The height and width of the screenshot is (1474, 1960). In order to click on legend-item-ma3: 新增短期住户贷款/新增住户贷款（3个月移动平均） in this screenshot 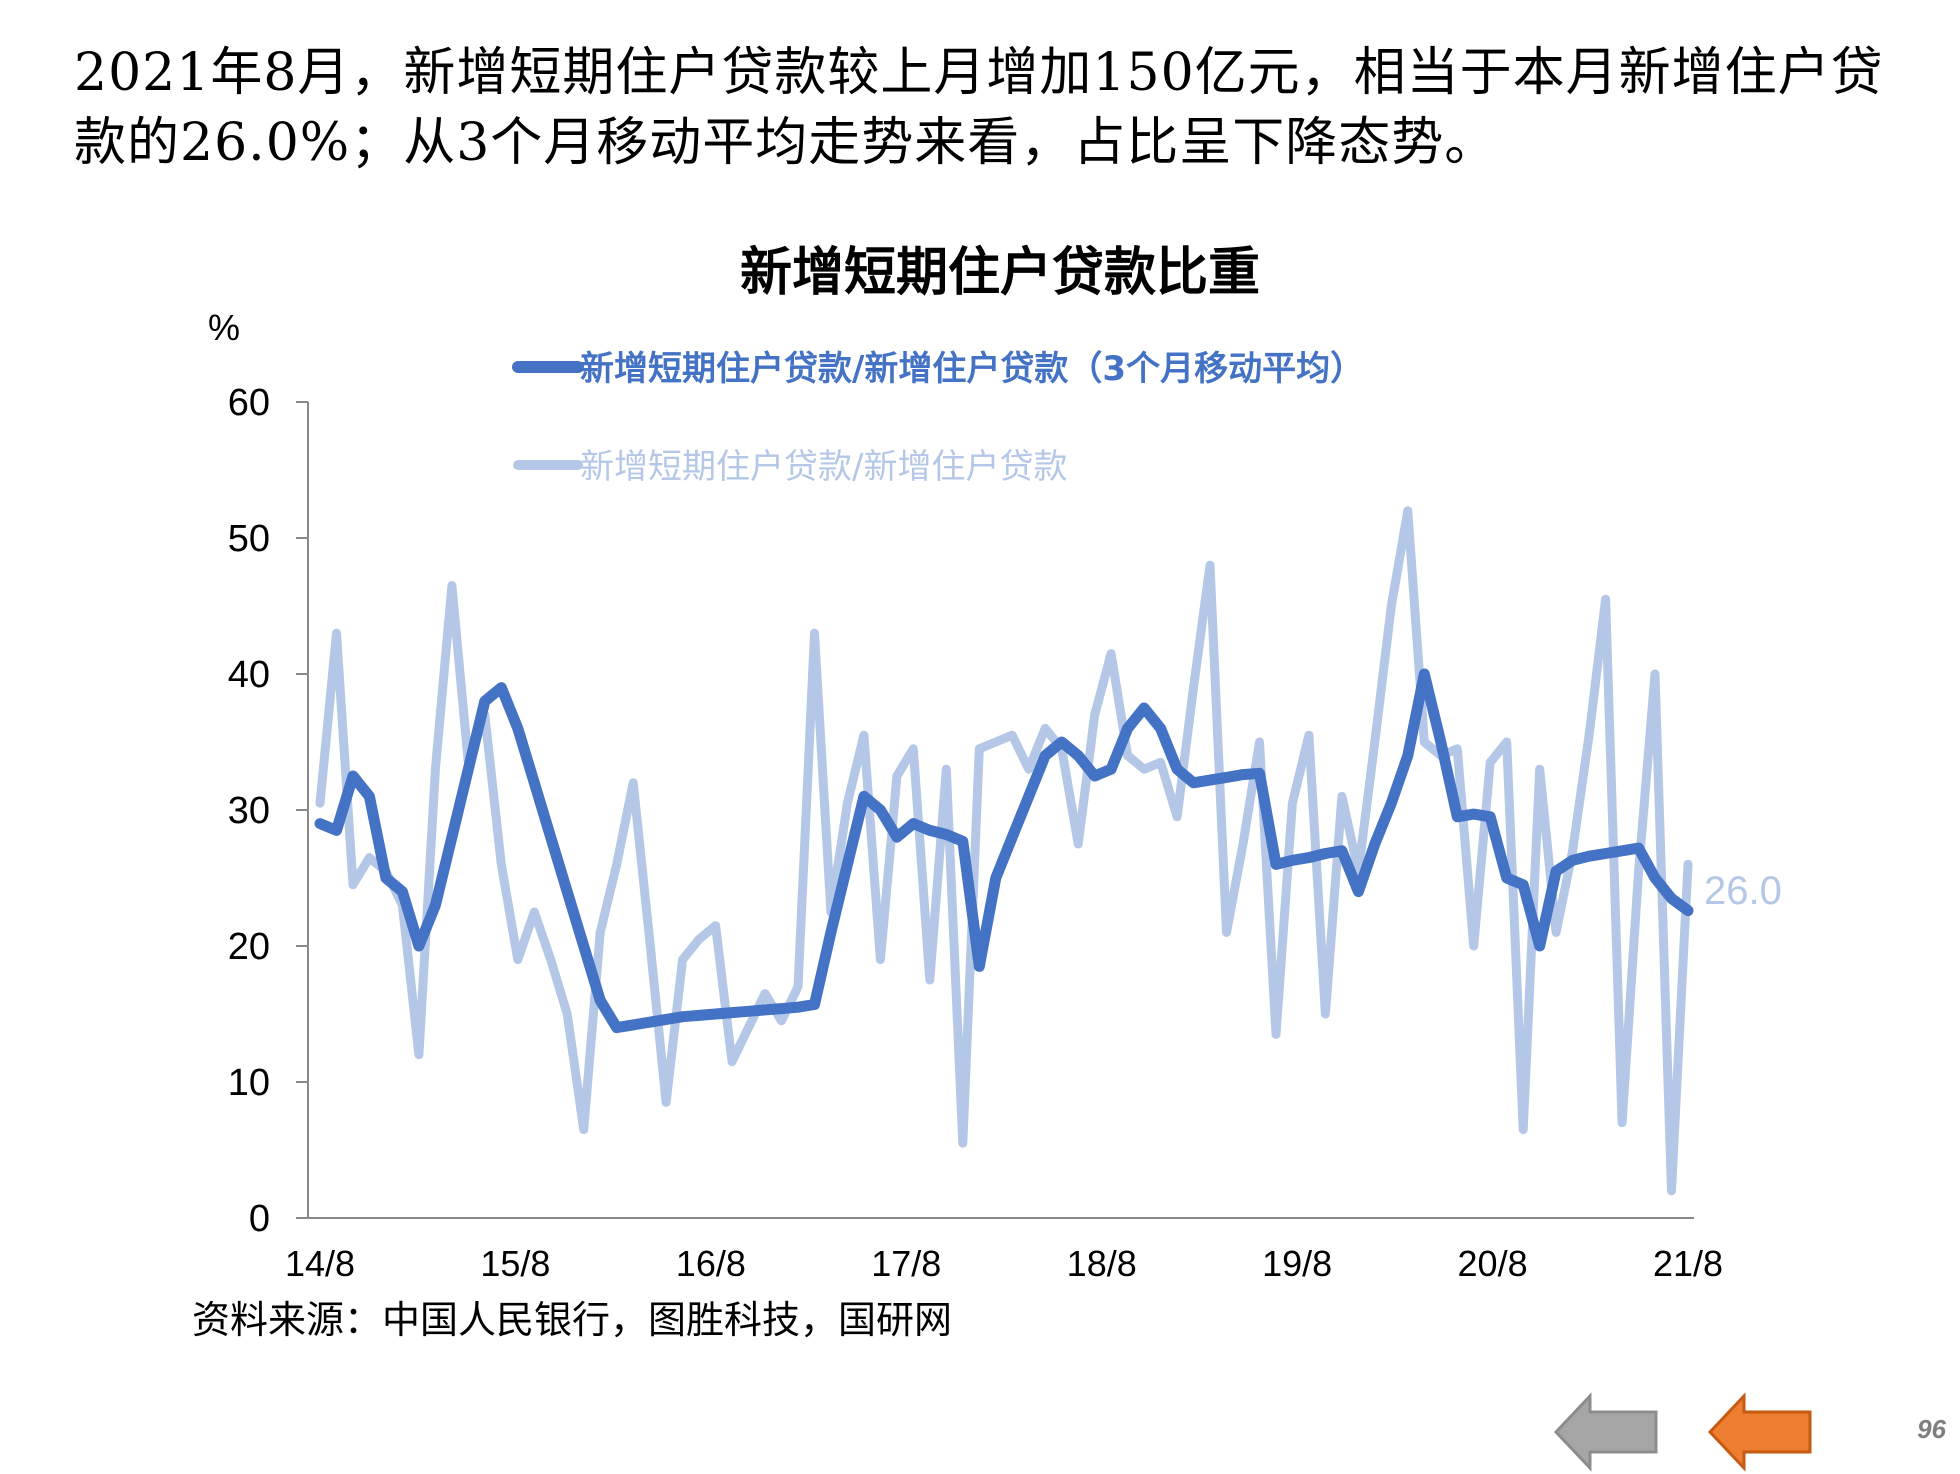, I will do `click(938, 369)`.